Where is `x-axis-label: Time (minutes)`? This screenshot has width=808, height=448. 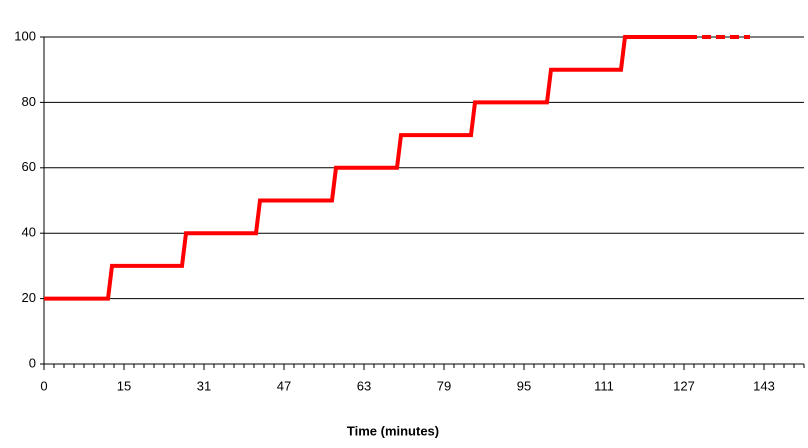 x-axis-label: Time (minutes) is located at coordinates (393, 430).